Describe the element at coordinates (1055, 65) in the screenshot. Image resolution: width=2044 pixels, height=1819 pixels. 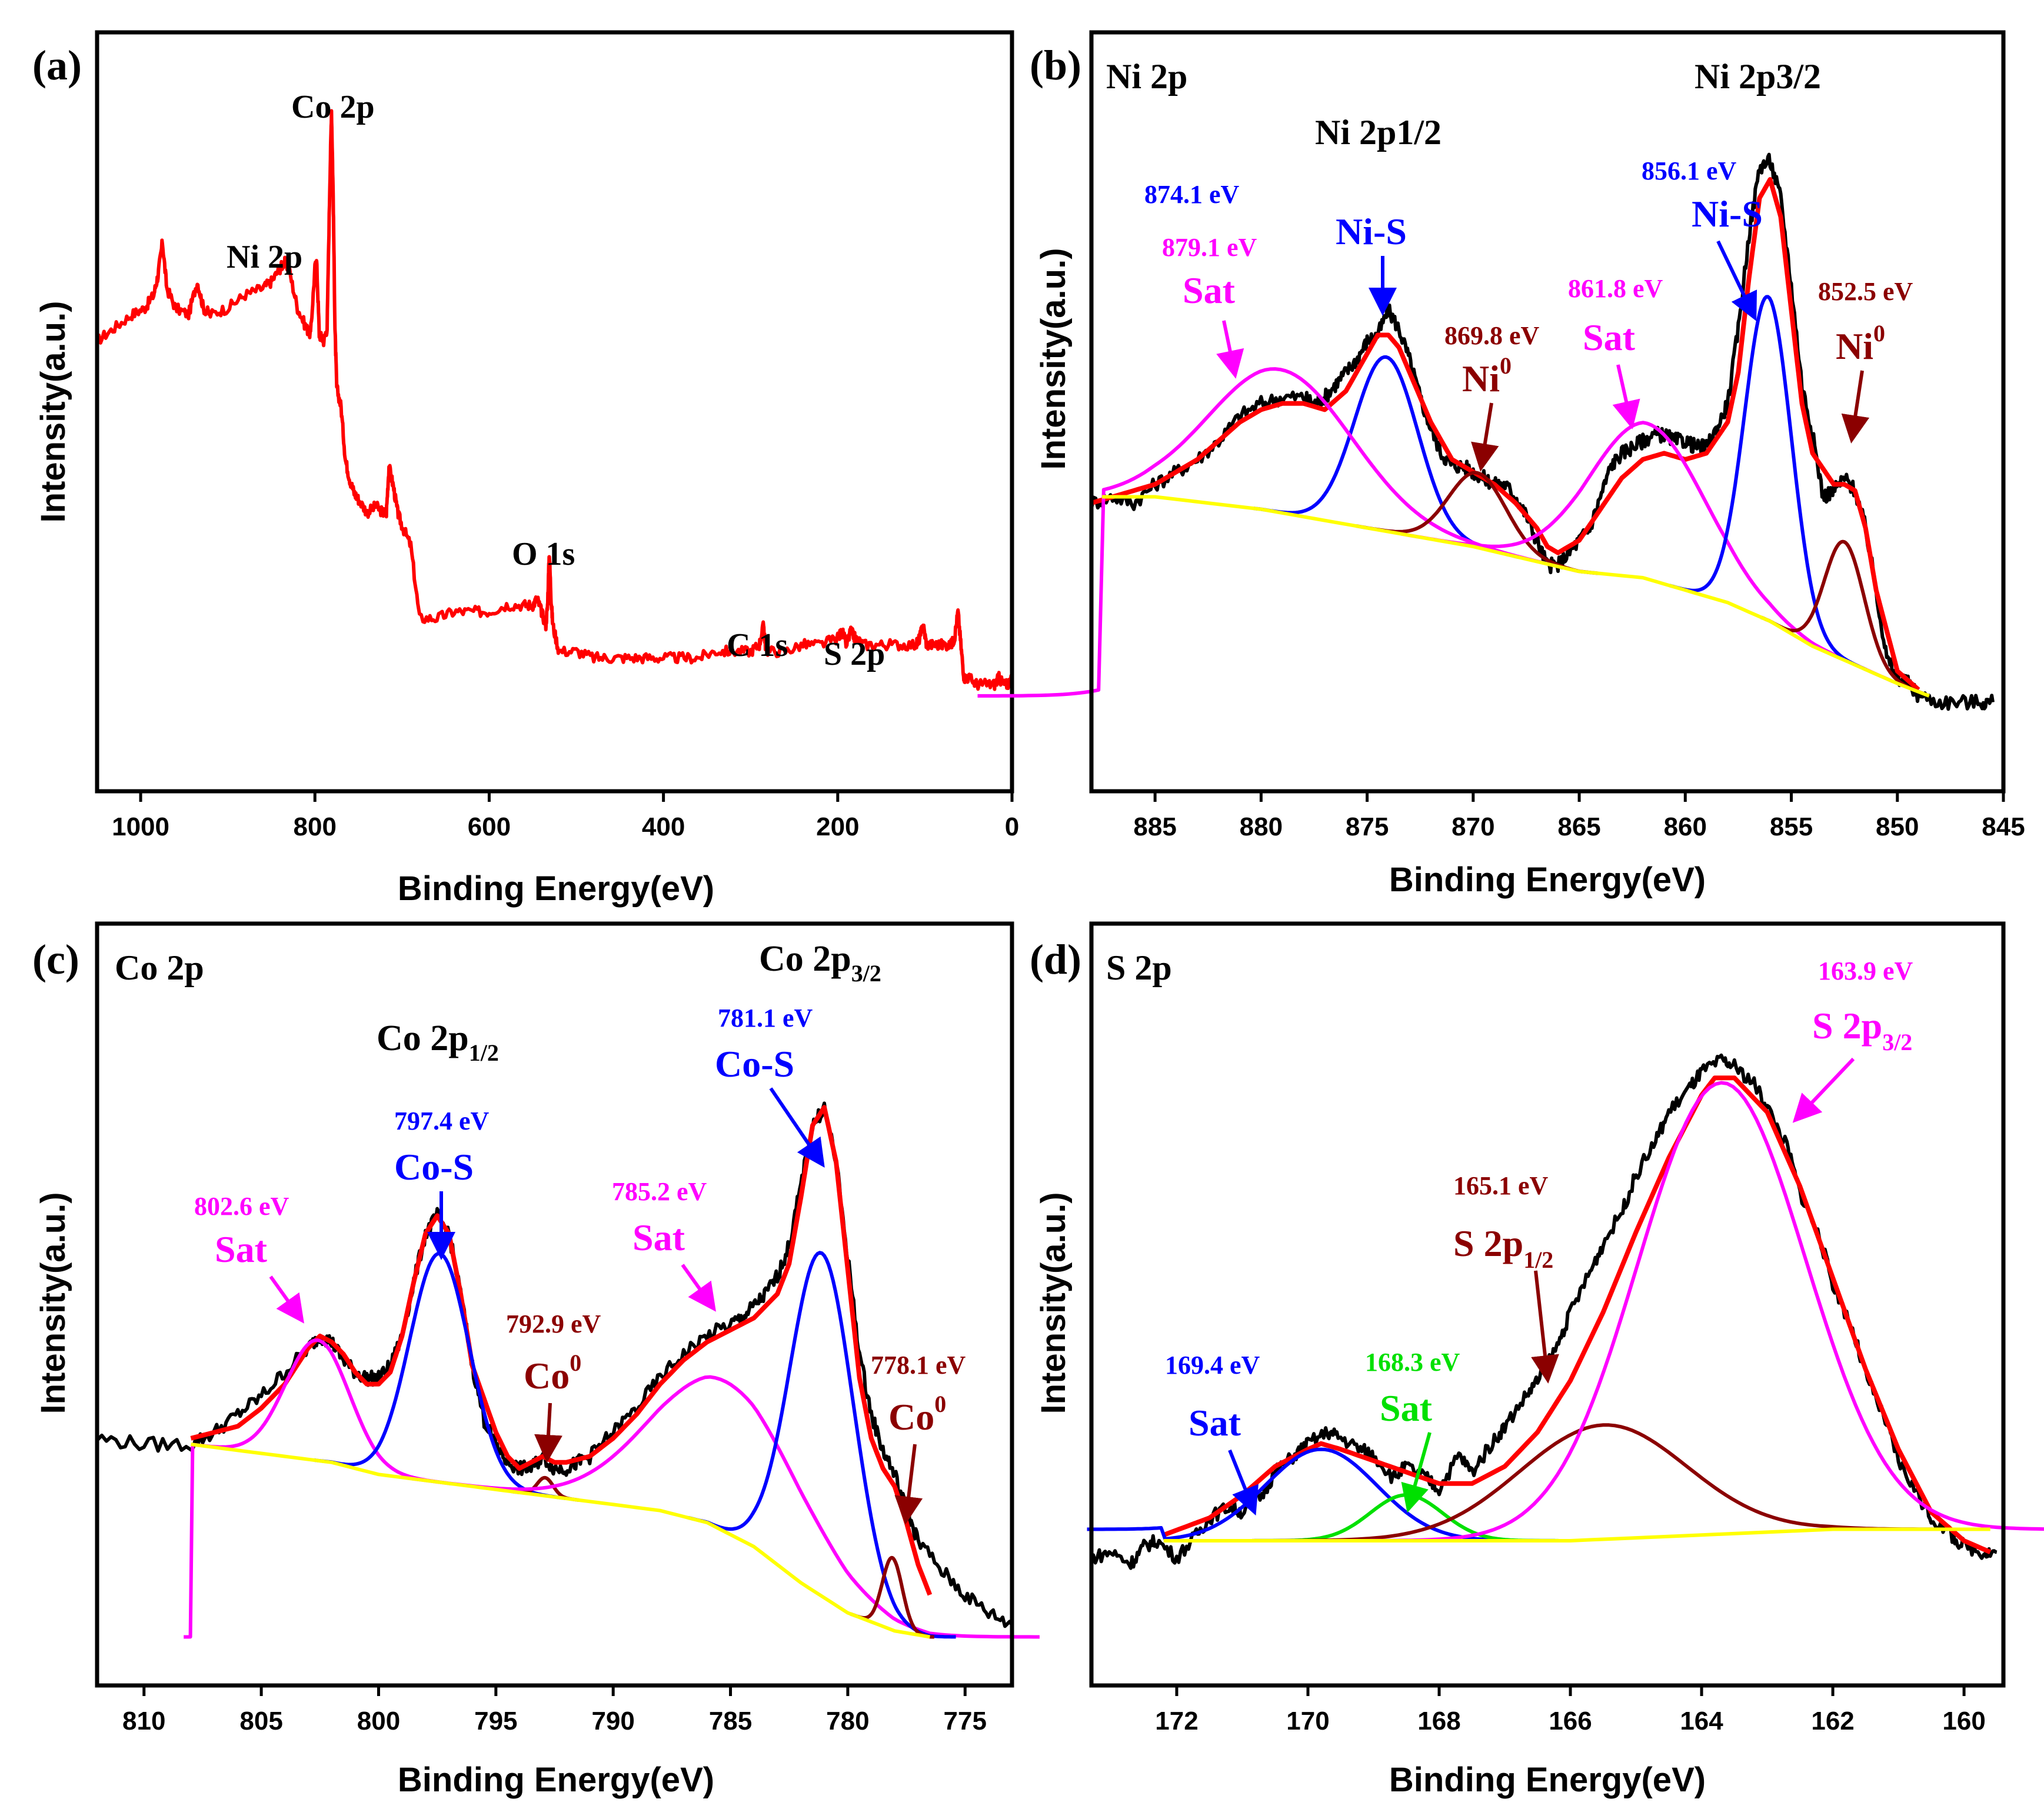
I see `panel-b-label: (b)` at that location.